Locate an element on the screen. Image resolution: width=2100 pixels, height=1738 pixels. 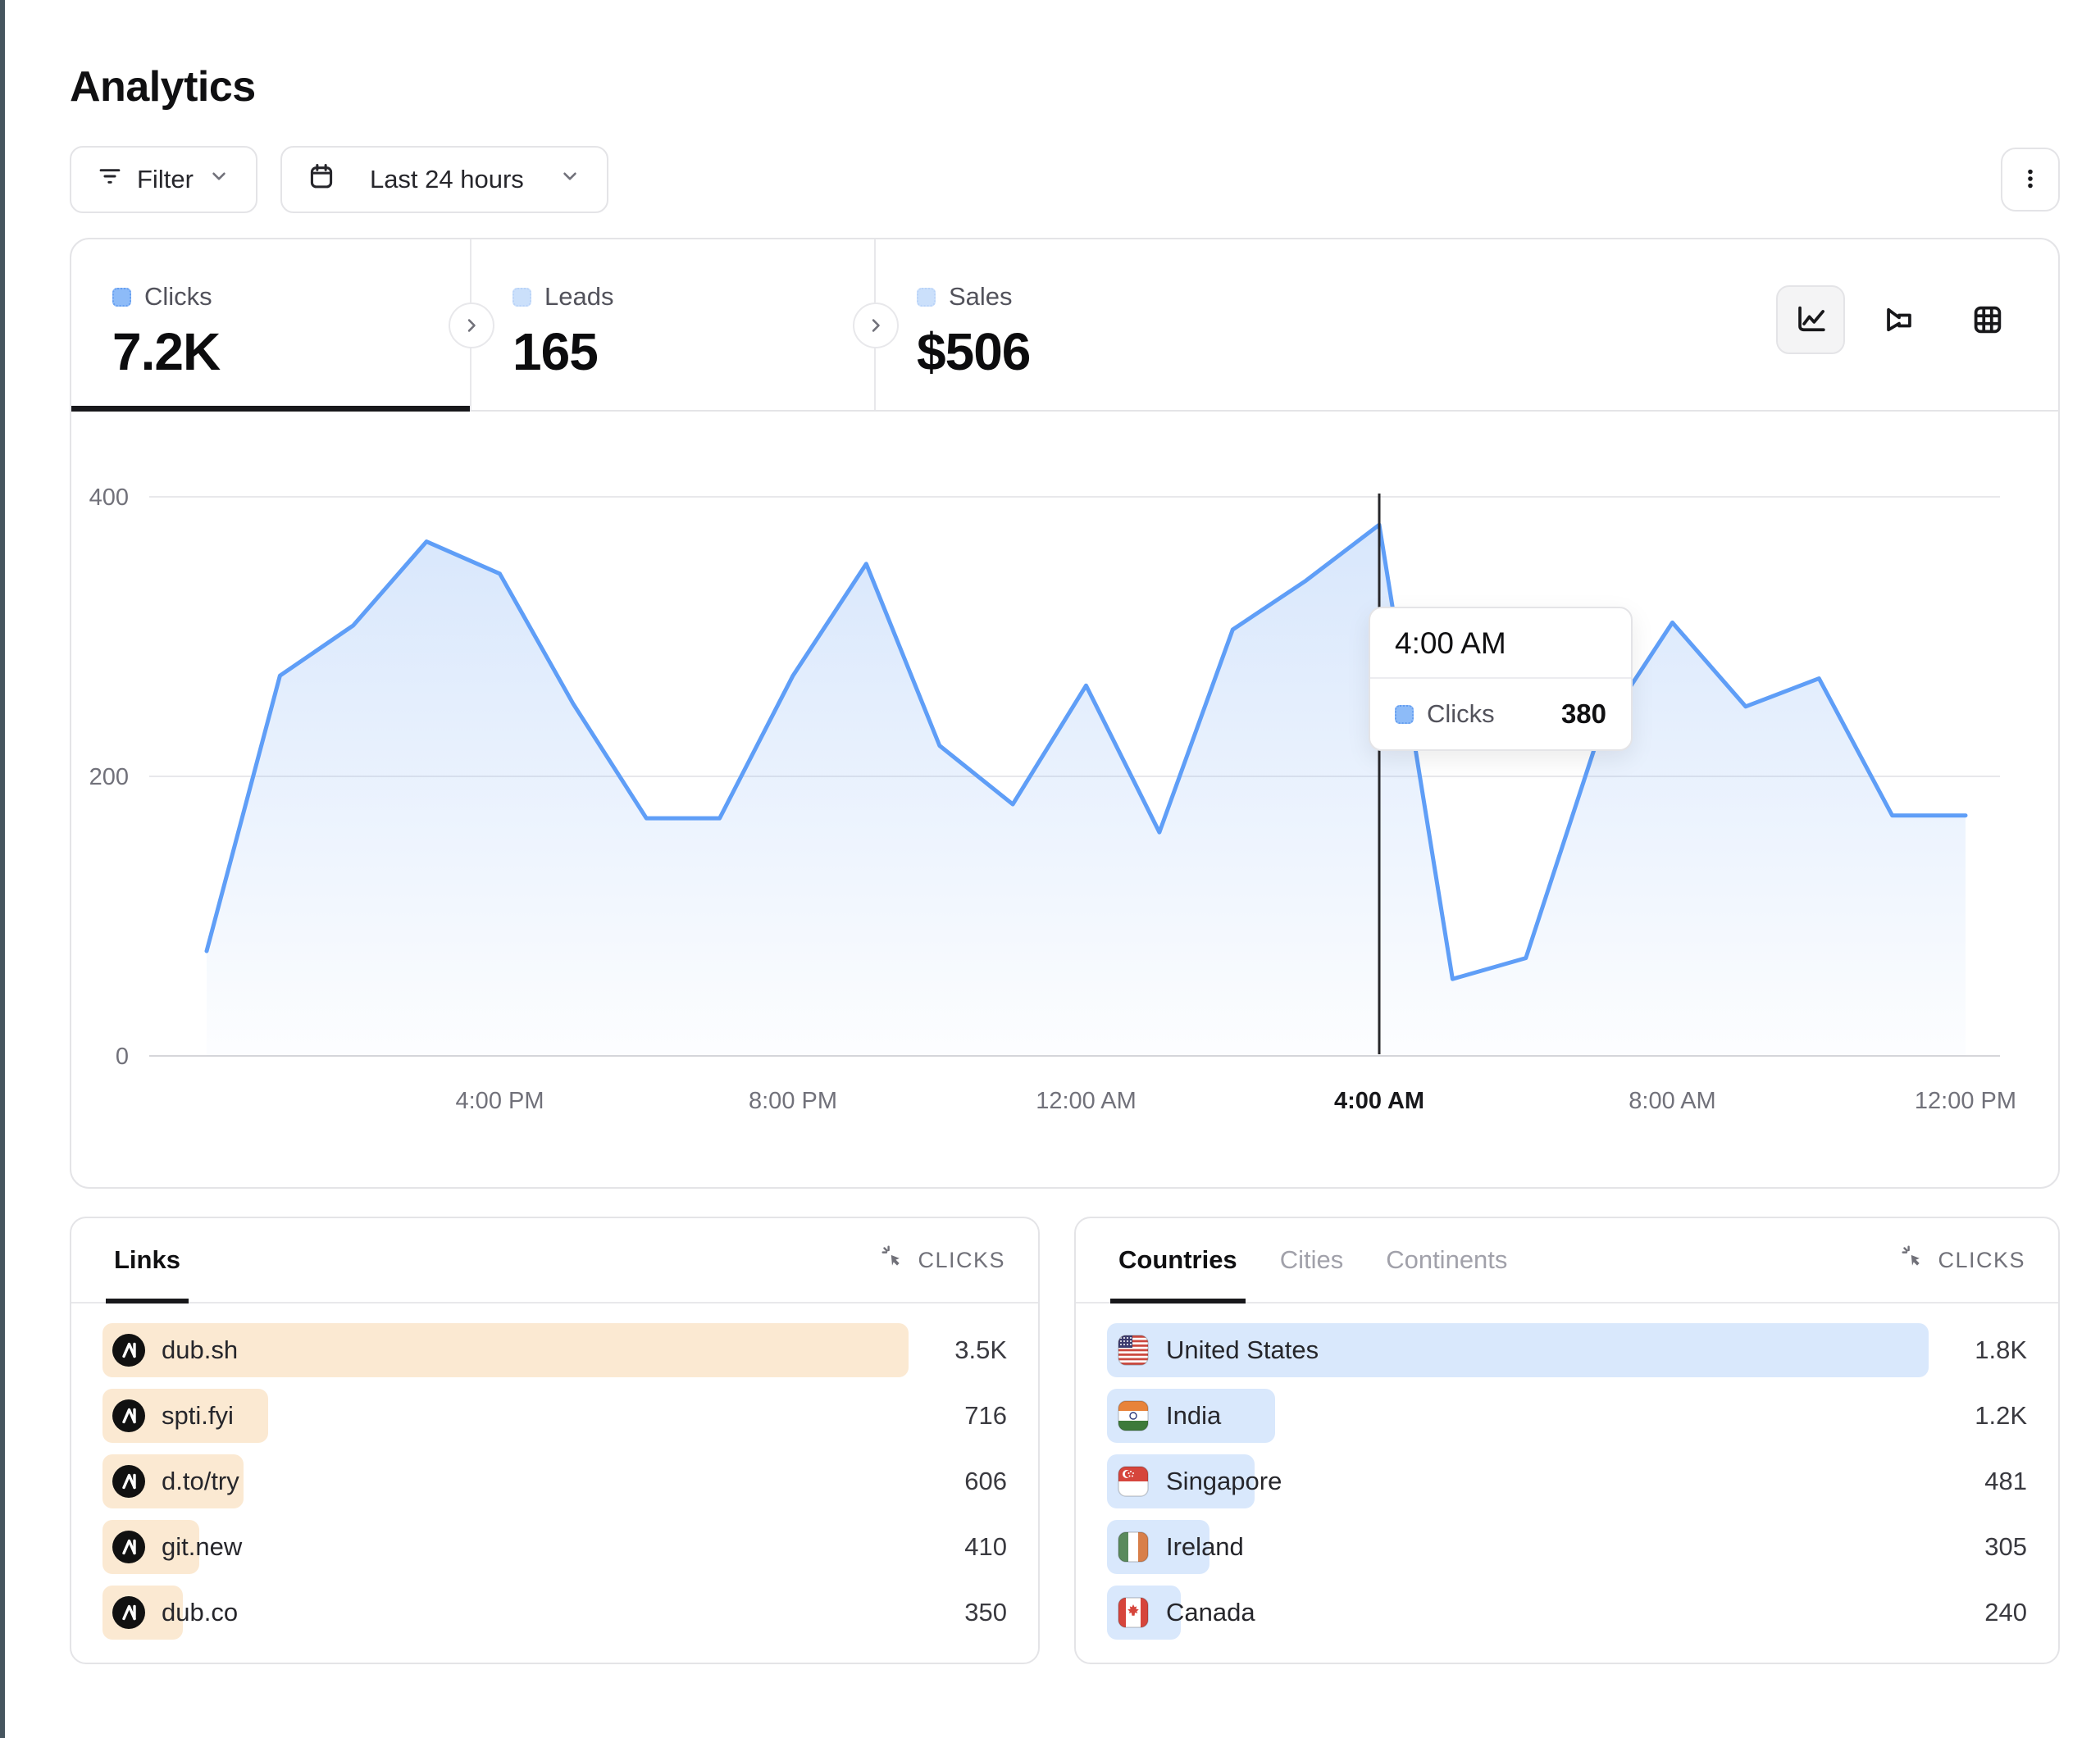
tab-countries: Countries is located at coordinates (1178, 1261).